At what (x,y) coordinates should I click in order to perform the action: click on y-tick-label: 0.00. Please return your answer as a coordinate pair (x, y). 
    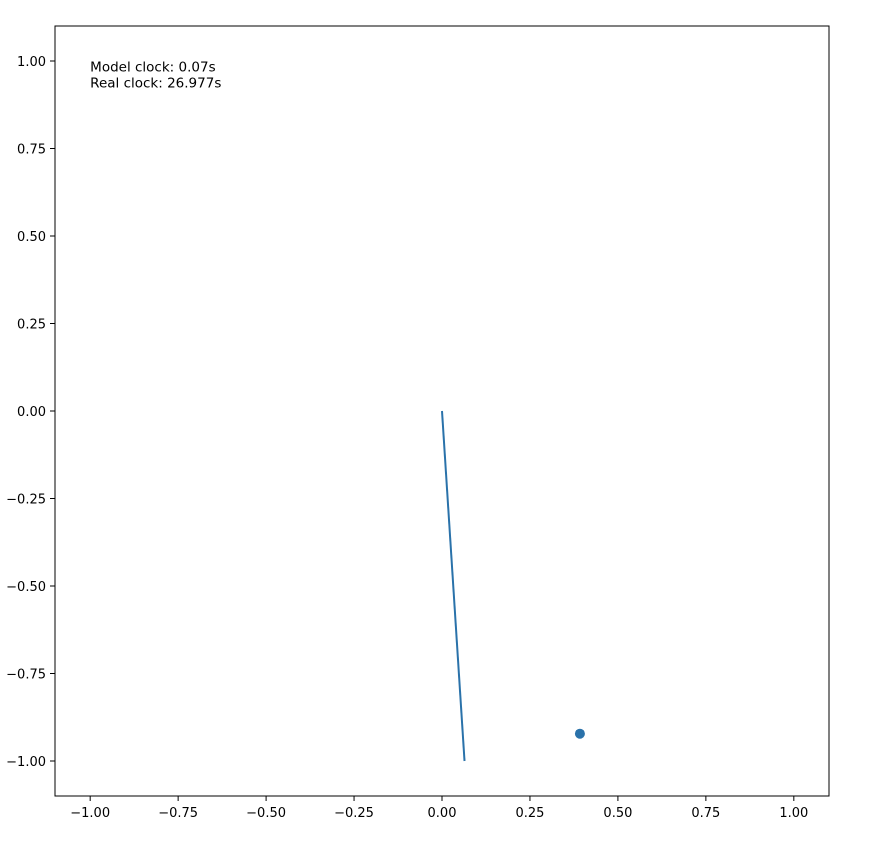
    Looking at the image, I should click on (31, 412).